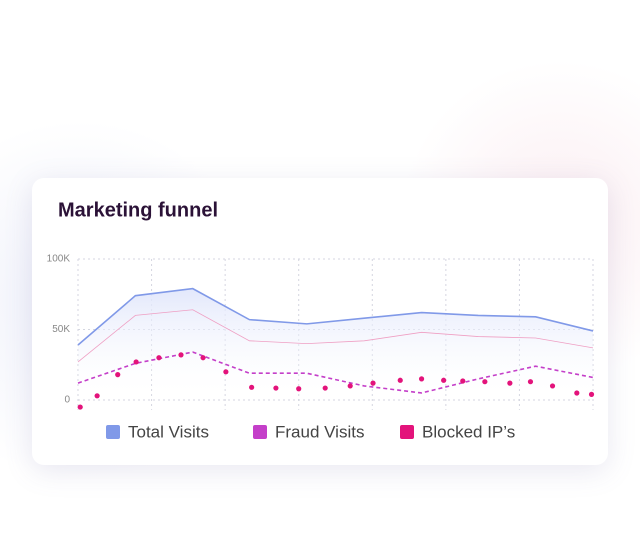 Image resolution: width=640 pixels, height=537 pixels. Describe the element at coordinates (138, 210) in the screenshot. I see `chart-title: Marketing funnel` at that location.